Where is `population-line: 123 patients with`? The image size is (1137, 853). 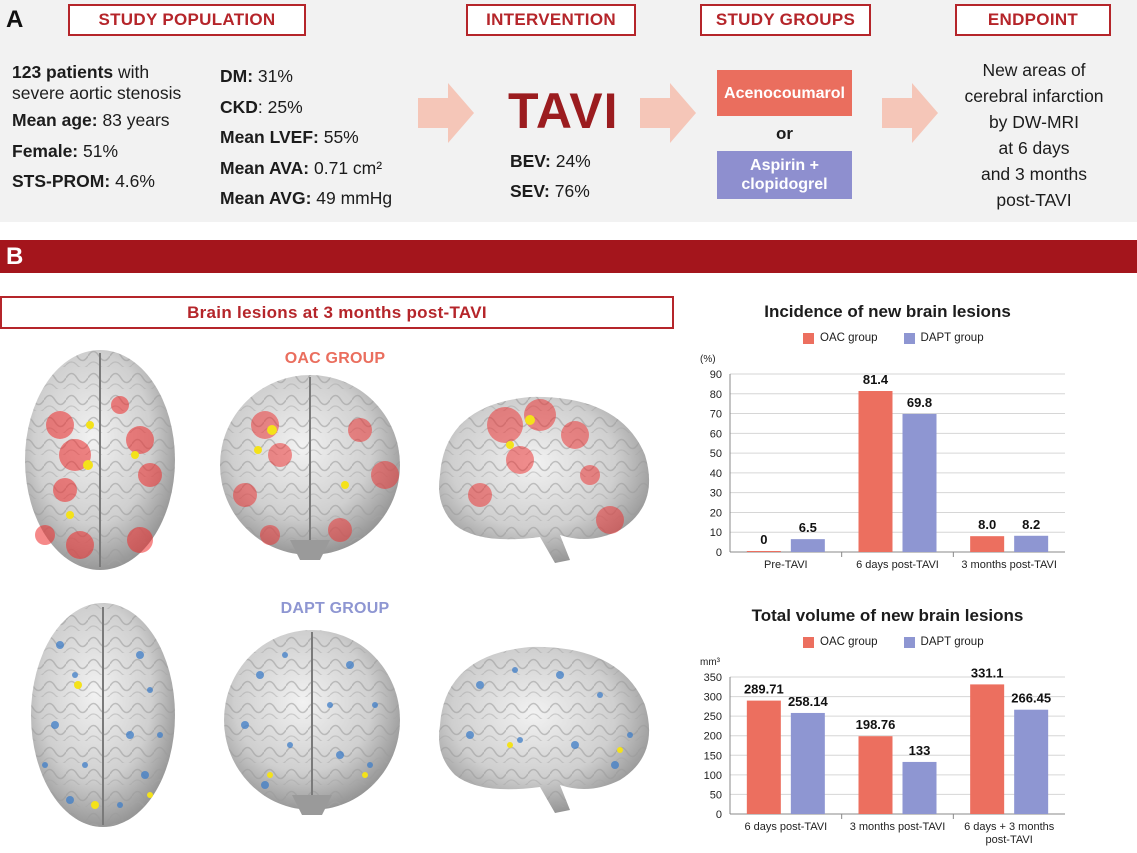
population-line: 123 patients with is located at coordinates (81, 72).